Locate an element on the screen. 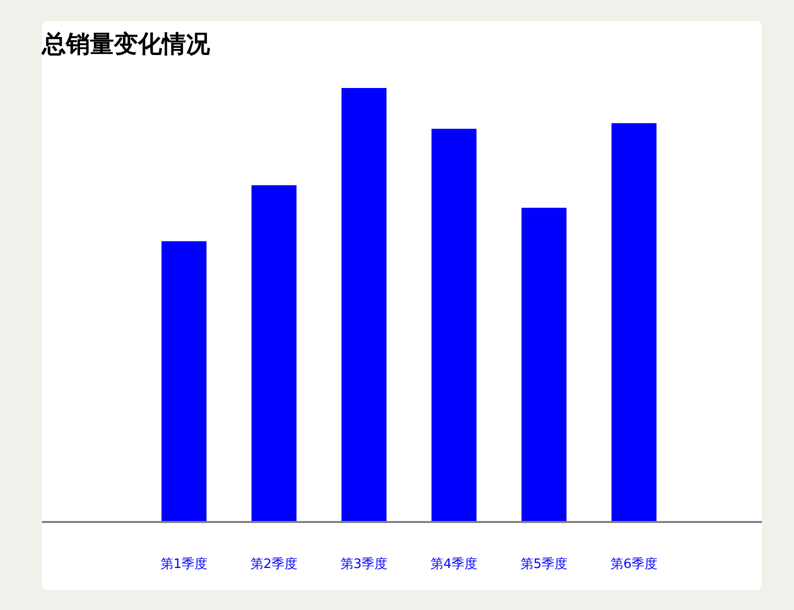 The height and width of the screenshot is (610, 794). x-tick-label: 第5季度 is located at coordinates (544, 564).